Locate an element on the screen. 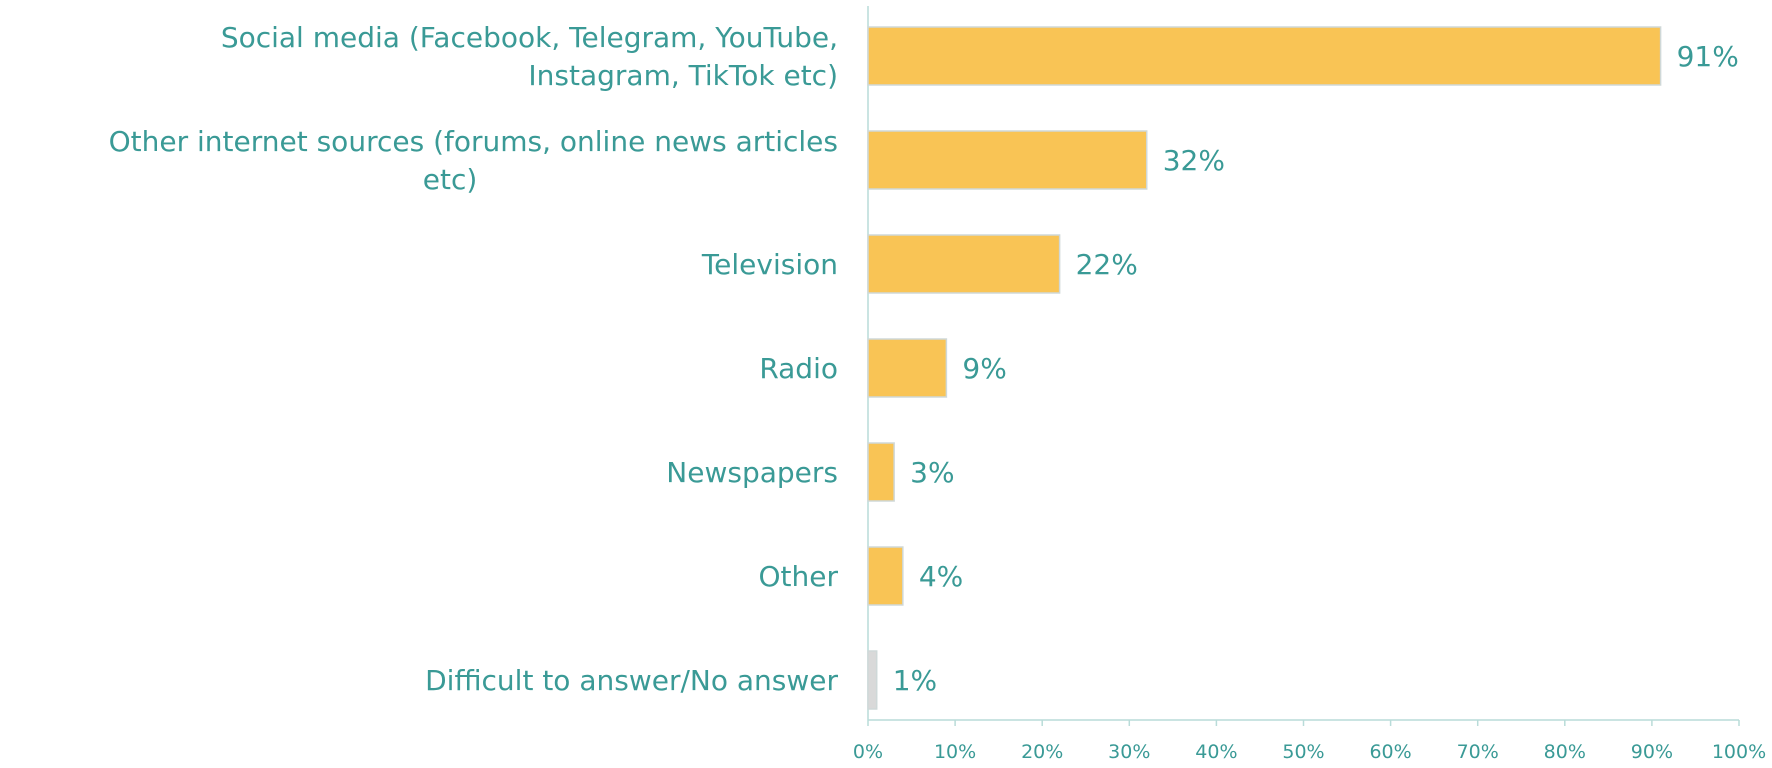  x-tick-label: 40% is located at coordinates (1216, 752).